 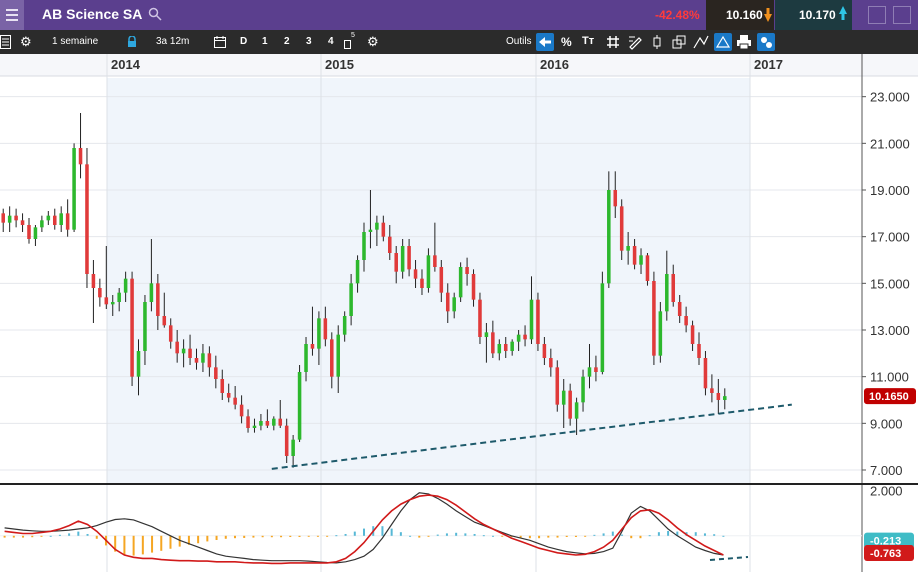 I want to click on search-icon, so click(x=155, y=14).